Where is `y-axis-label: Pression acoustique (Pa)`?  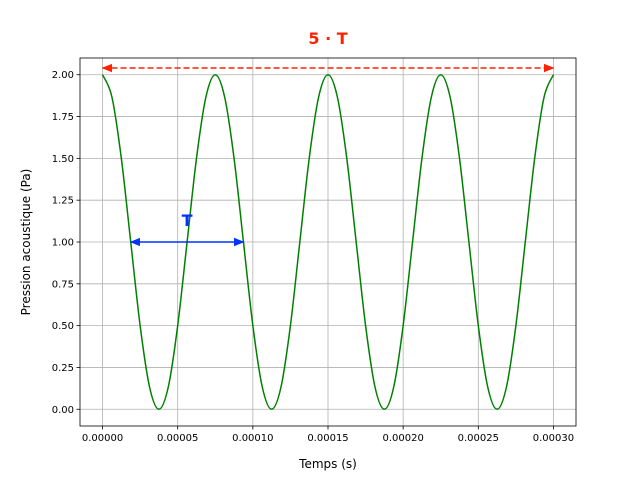 y-axis-label: Pression acoustique (Pa) is located at coordinates (26, 242).